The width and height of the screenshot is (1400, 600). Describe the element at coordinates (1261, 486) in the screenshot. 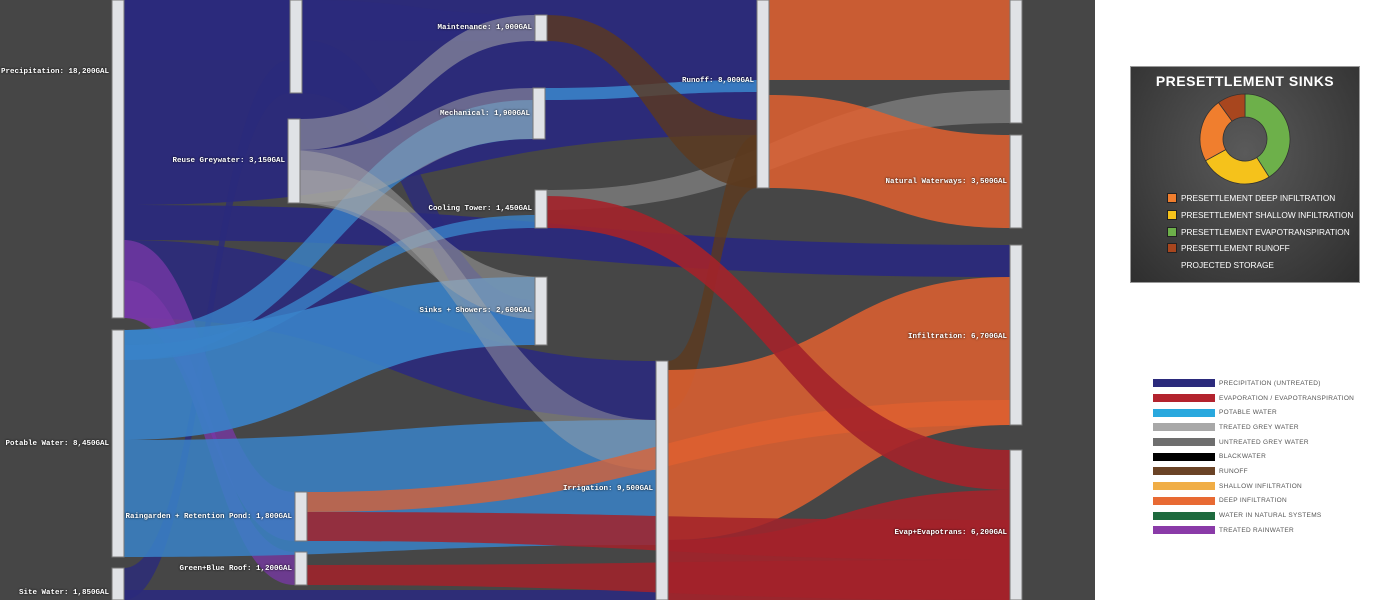

I see `legend-label: SHALLOW INFILTRATION` at that location.